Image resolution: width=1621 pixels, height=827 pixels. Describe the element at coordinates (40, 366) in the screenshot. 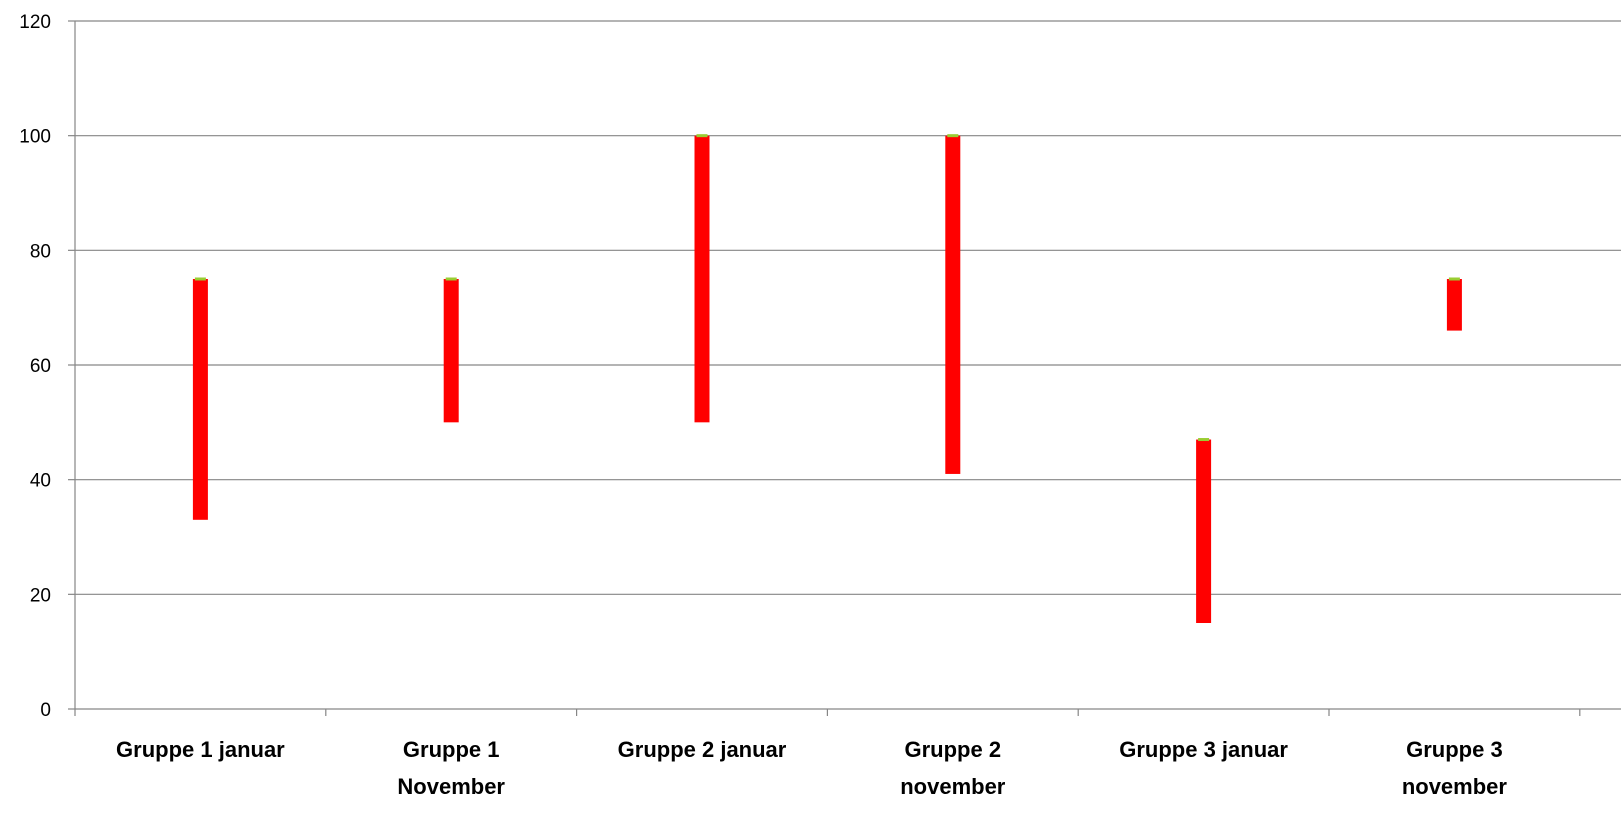

I see `y-tick-label: 60` at that location.